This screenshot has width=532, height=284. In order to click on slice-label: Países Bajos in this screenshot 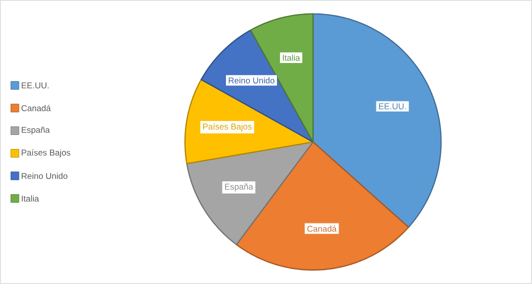, I will do `click(227, 127)`.